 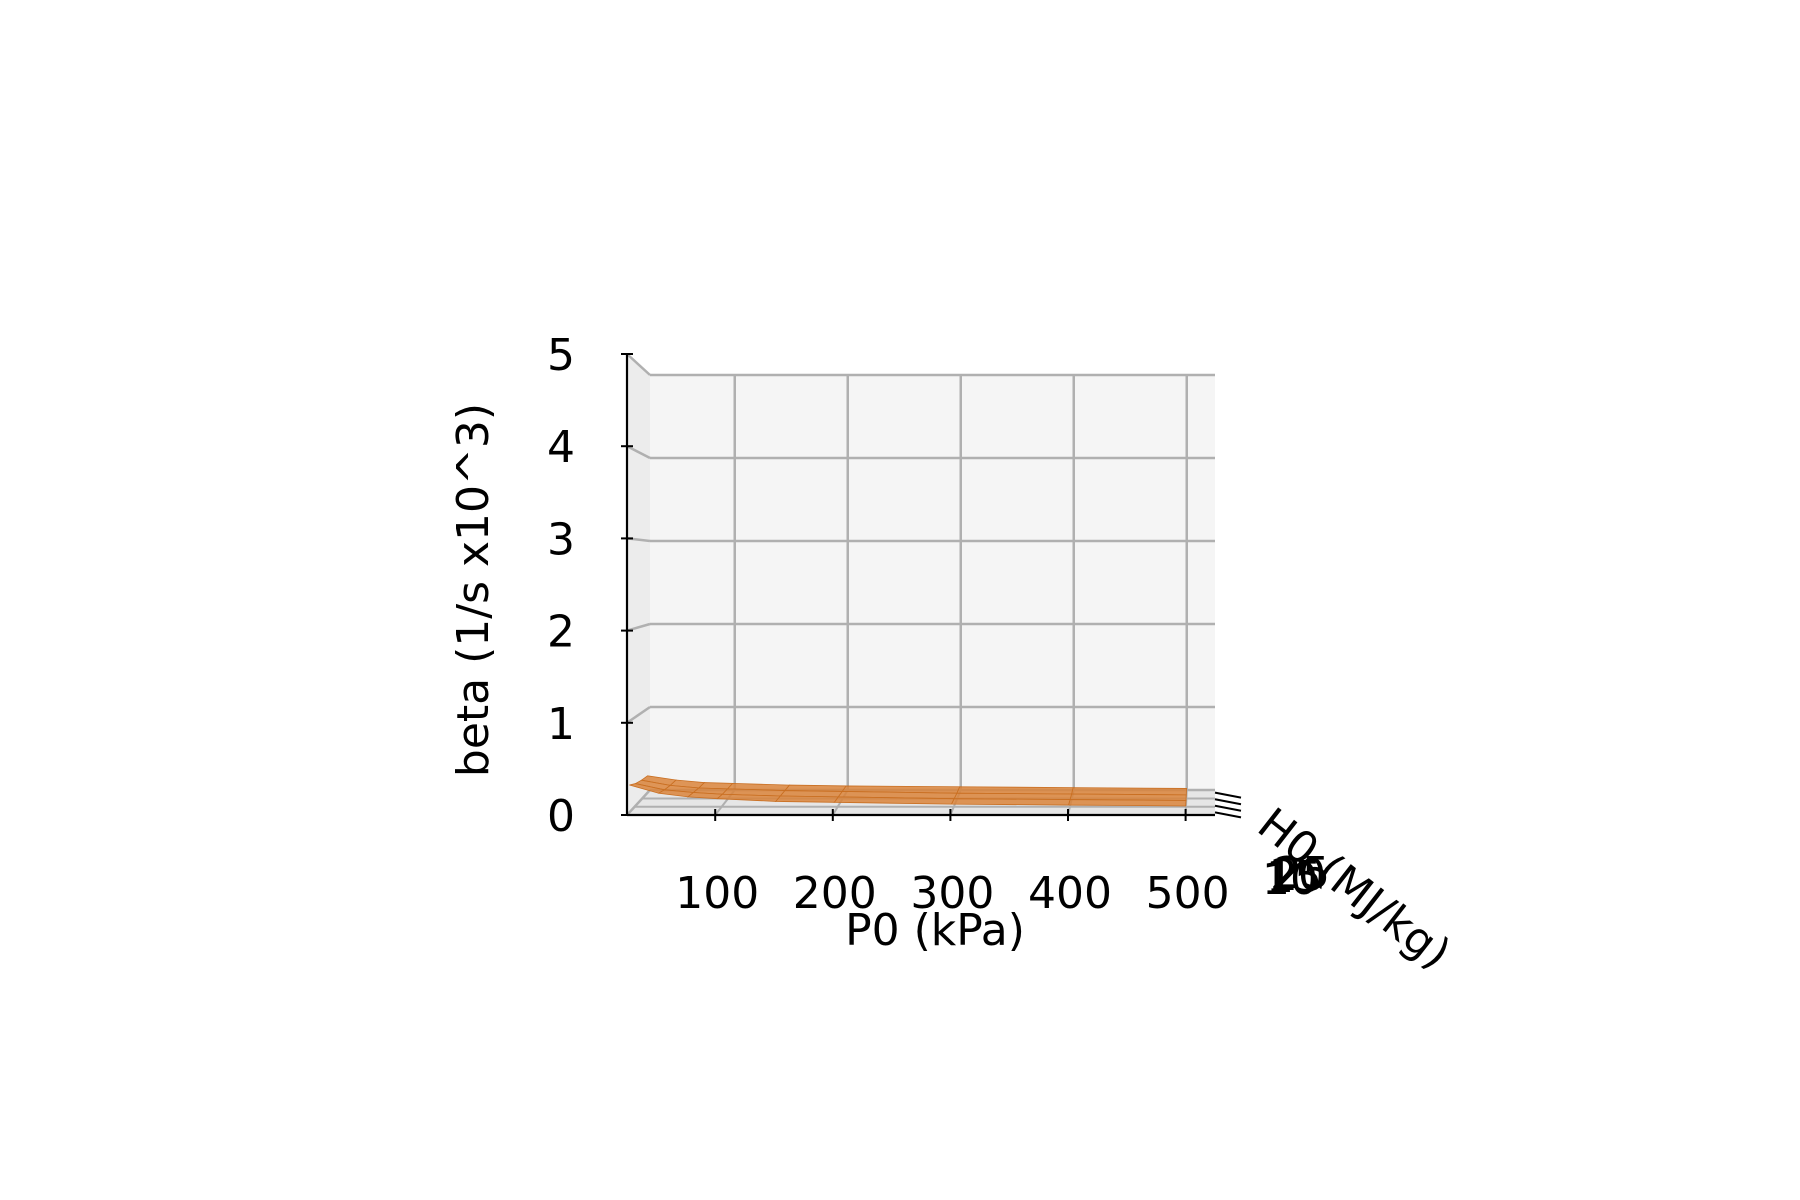 I want to click on x-tick-label: 500, so click(x=1188, y=893).